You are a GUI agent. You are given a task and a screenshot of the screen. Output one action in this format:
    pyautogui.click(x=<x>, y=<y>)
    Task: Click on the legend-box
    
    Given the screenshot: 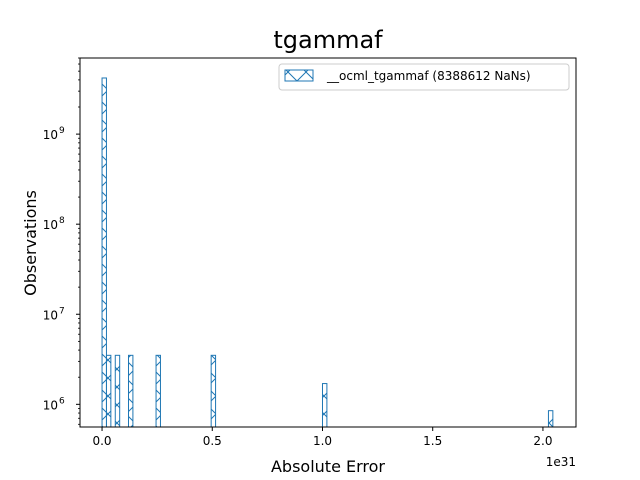 What is the action you would take?
    pyautogui.click(x=424, y=77)
    